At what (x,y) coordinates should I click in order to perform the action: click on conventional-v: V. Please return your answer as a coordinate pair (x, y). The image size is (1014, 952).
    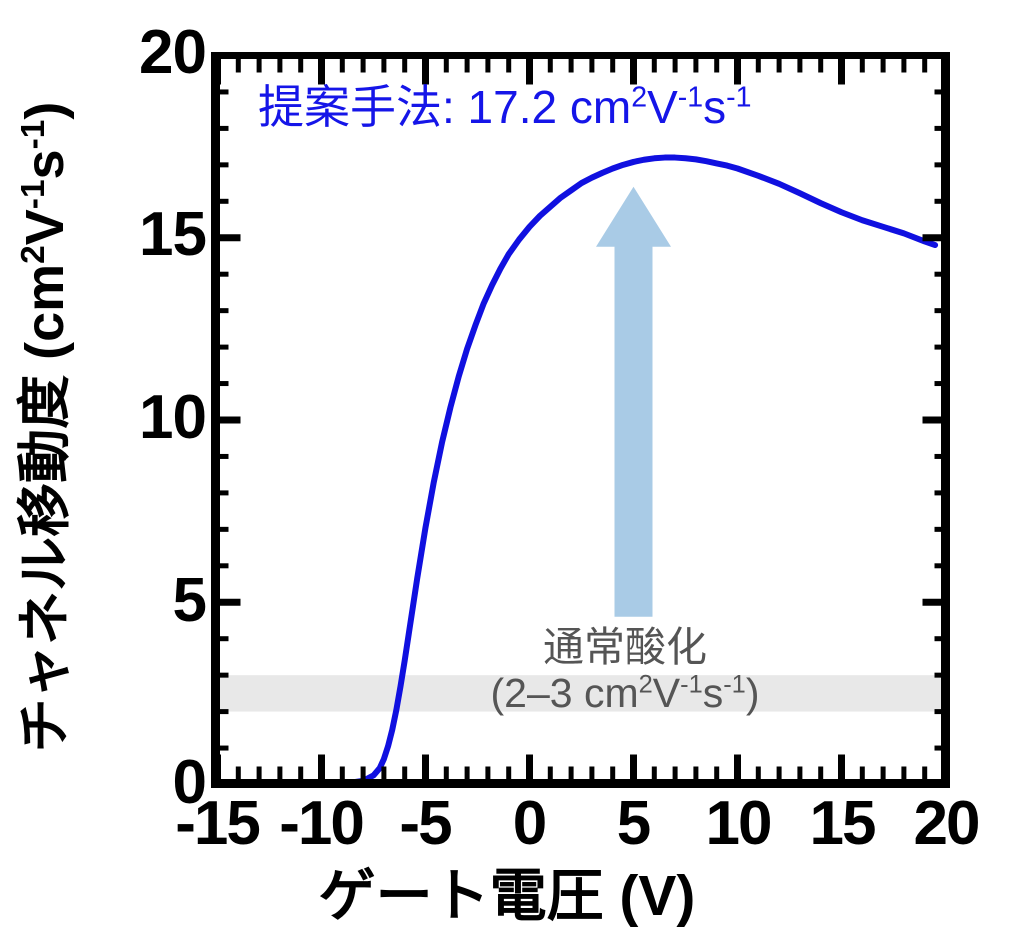
    Looking at the image, I should click on (666, 692).